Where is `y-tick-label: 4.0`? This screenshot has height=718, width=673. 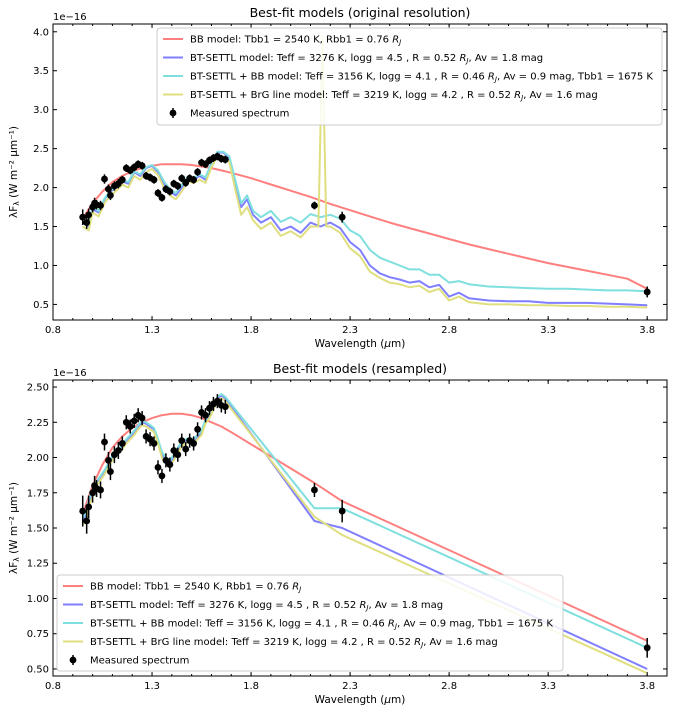 y-tick-label: 4.0 is located at coordinates (41, 32).